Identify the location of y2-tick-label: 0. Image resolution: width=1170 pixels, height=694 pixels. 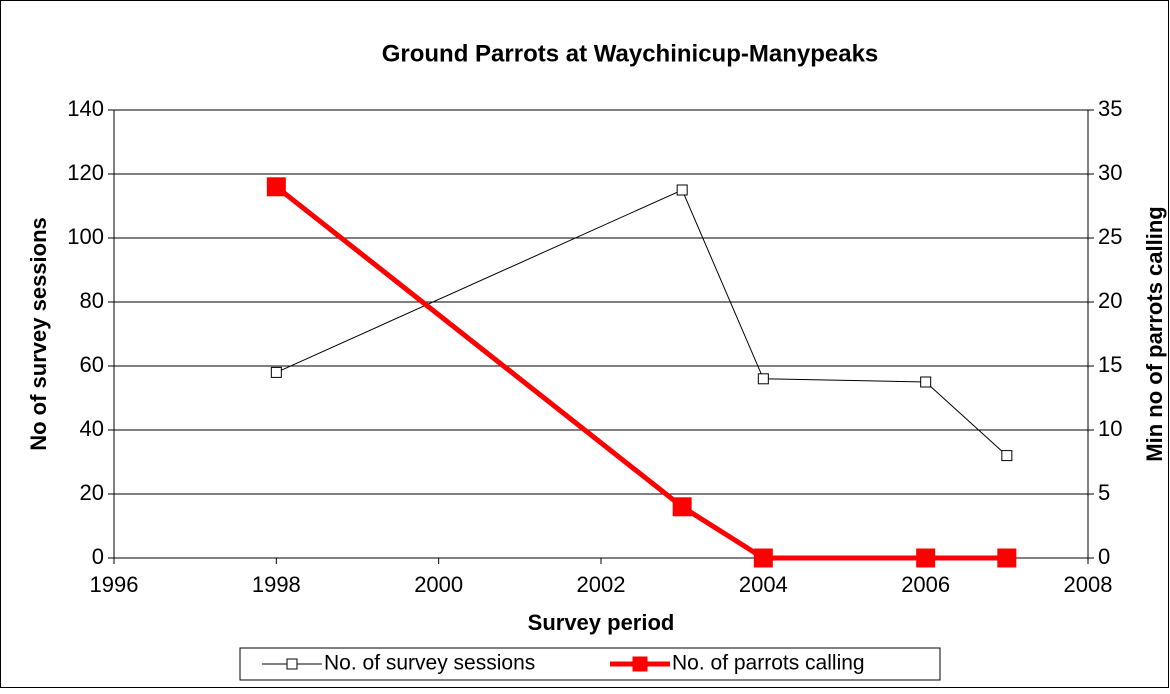
(1104, 556).